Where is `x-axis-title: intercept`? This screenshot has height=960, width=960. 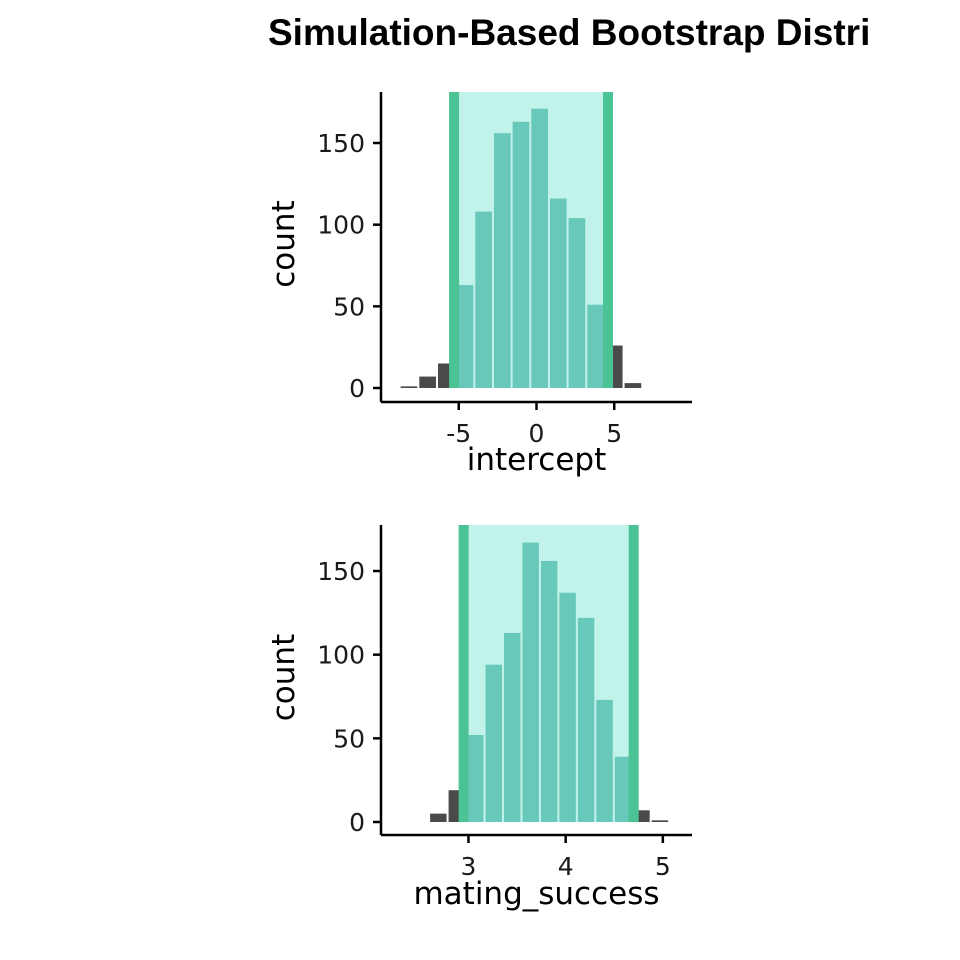
x-axis-title: intercept is located at coordinates (537, 460).